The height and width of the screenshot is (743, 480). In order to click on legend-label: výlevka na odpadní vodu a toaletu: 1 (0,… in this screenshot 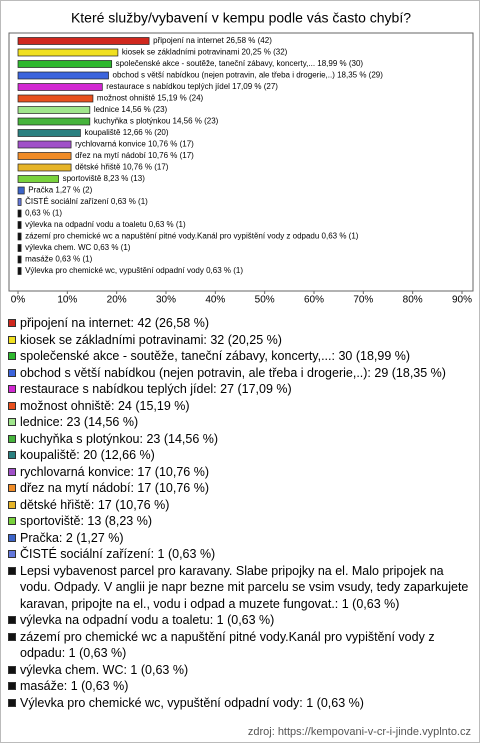, I will do `click(147, 620)`.